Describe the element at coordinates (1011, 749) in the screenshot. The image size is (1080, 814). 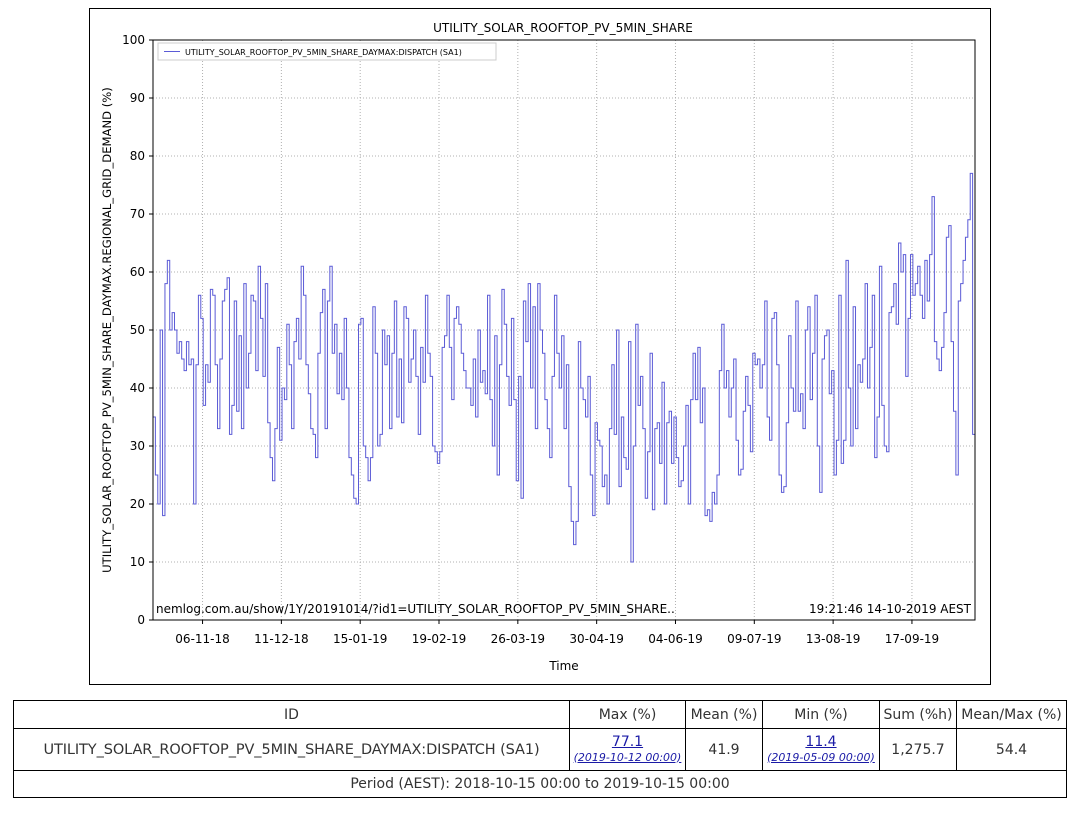
I see `row-mean-max: 54.4` at that location.